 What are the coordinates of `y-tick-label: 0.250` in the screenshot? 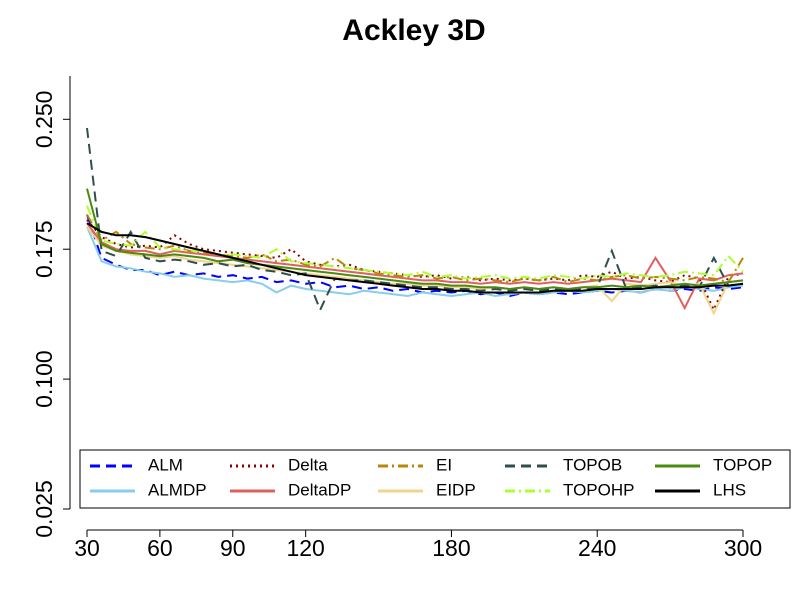 It's located at (44, 120).